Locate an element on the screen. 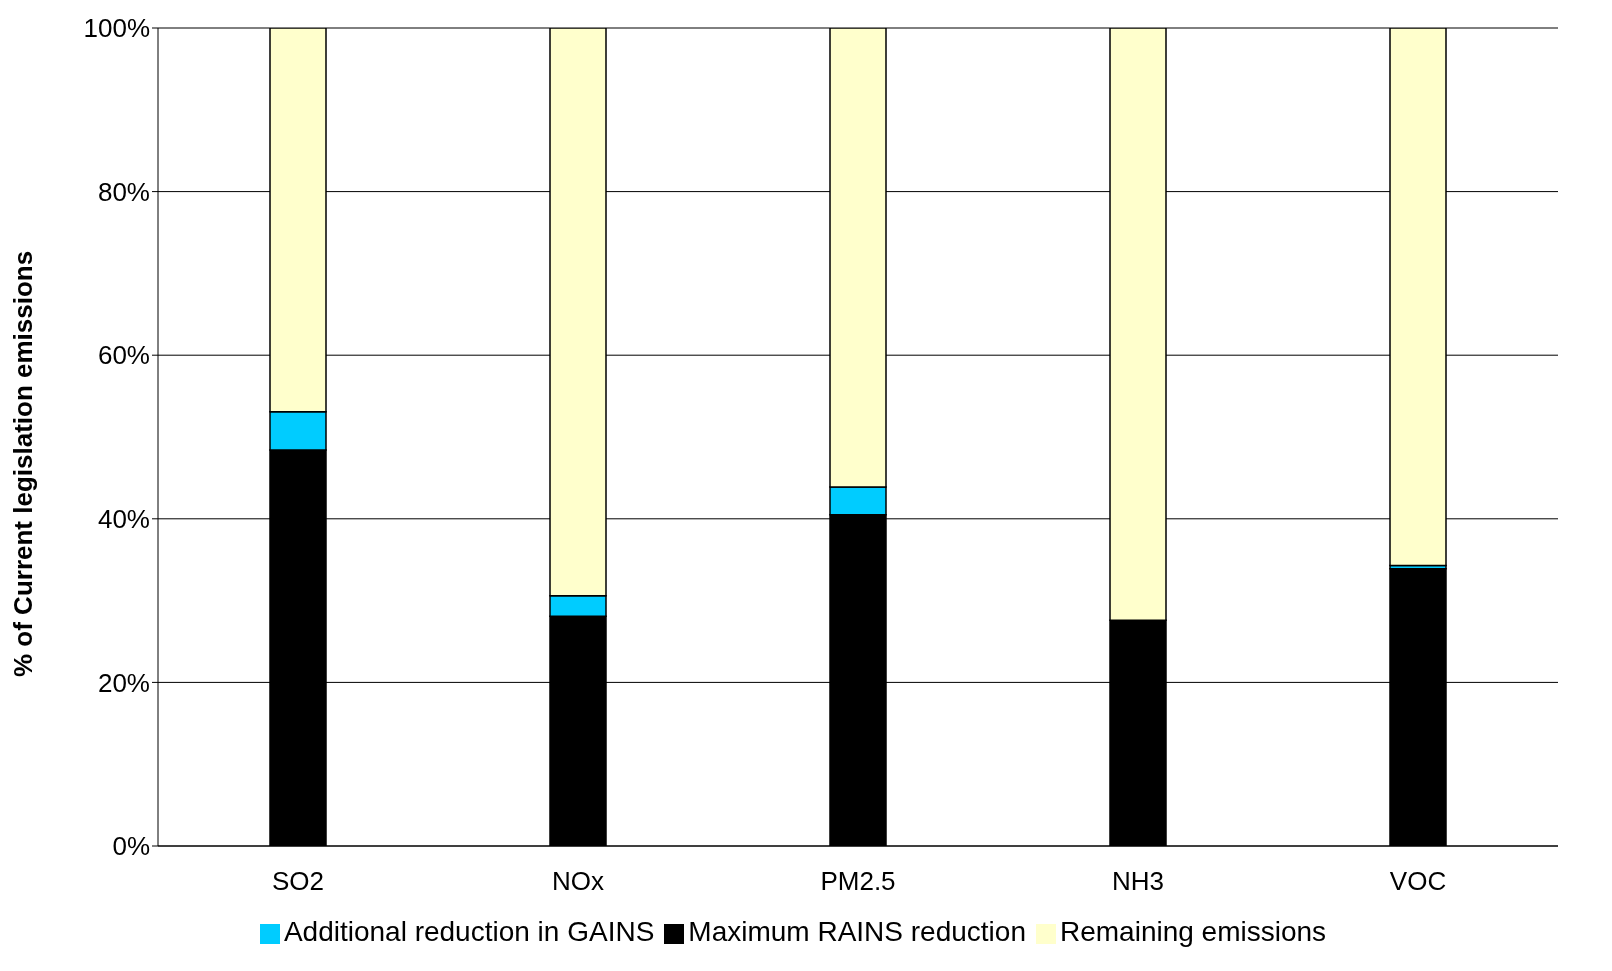 The width and height of the screenshot is (1612, 971). legend-label: Additional reduction in GAINS is located at coordinates (469, 931).